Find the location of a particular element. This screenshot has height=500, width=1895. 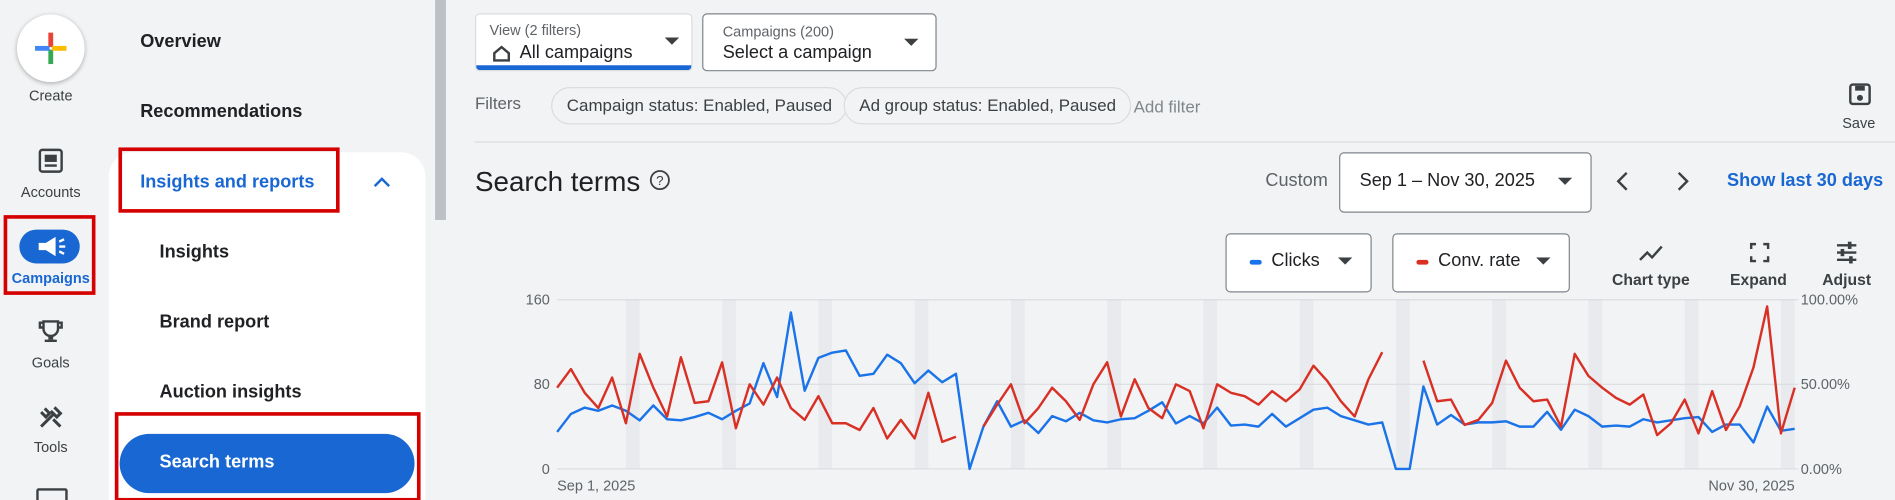

filters-label: Filters is located at coordinates (498, 103).